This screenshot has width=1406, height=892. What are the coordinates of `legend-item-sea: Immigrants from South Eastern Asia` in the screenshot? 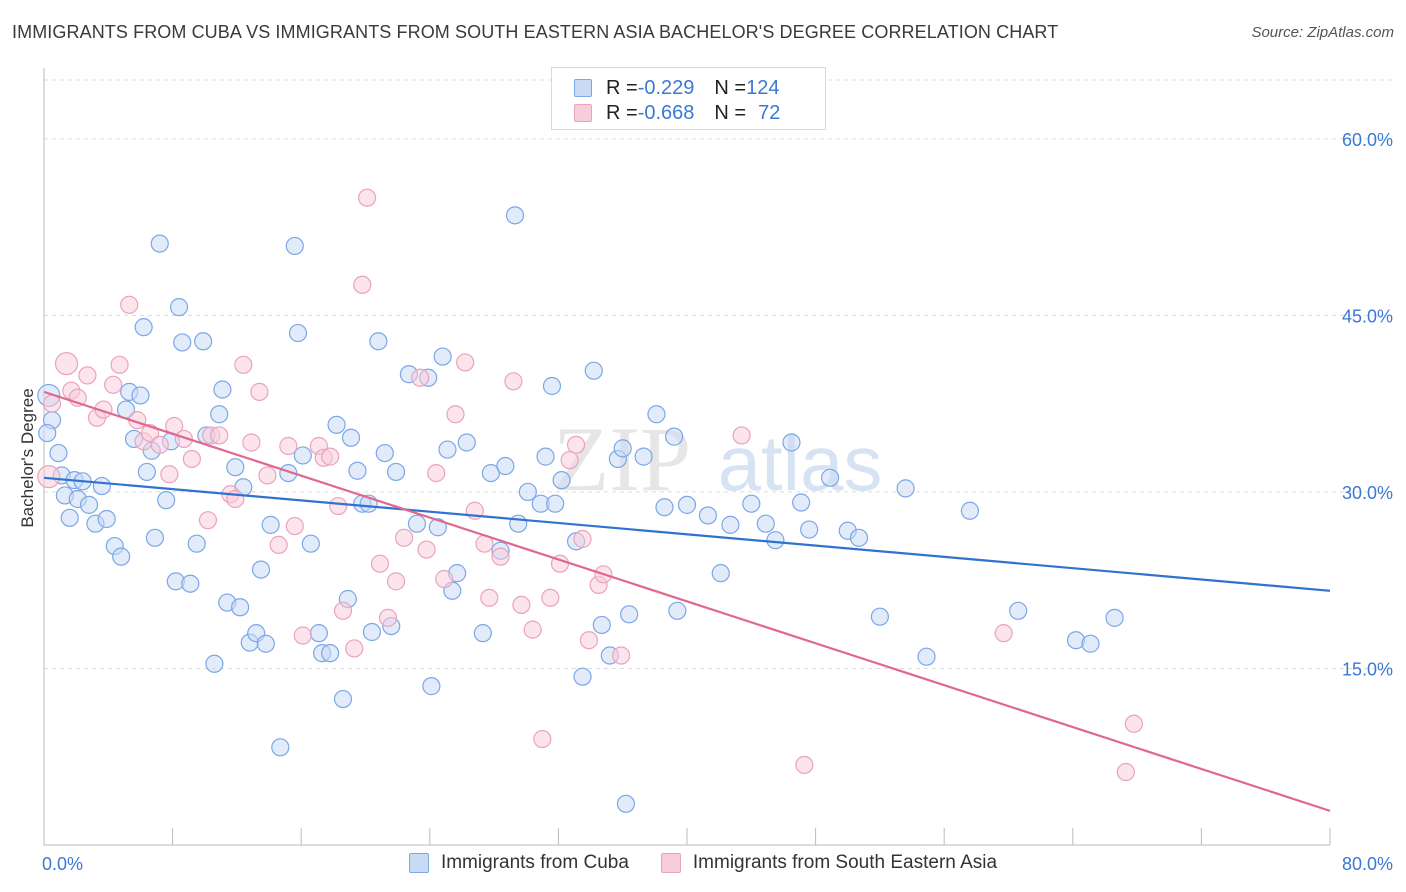 It's located at (828, 863).